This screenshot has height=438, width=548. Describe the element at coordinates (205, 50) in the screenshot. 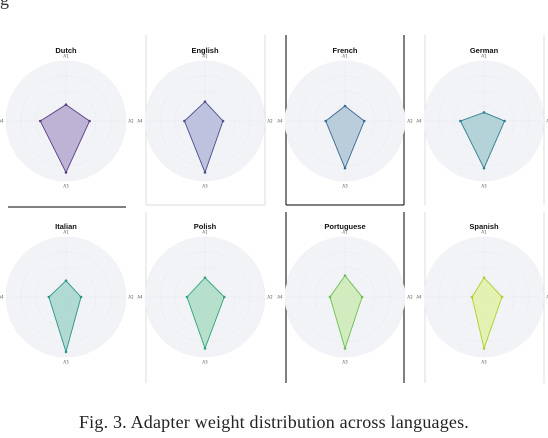

I see `panel-title: English` at that location.